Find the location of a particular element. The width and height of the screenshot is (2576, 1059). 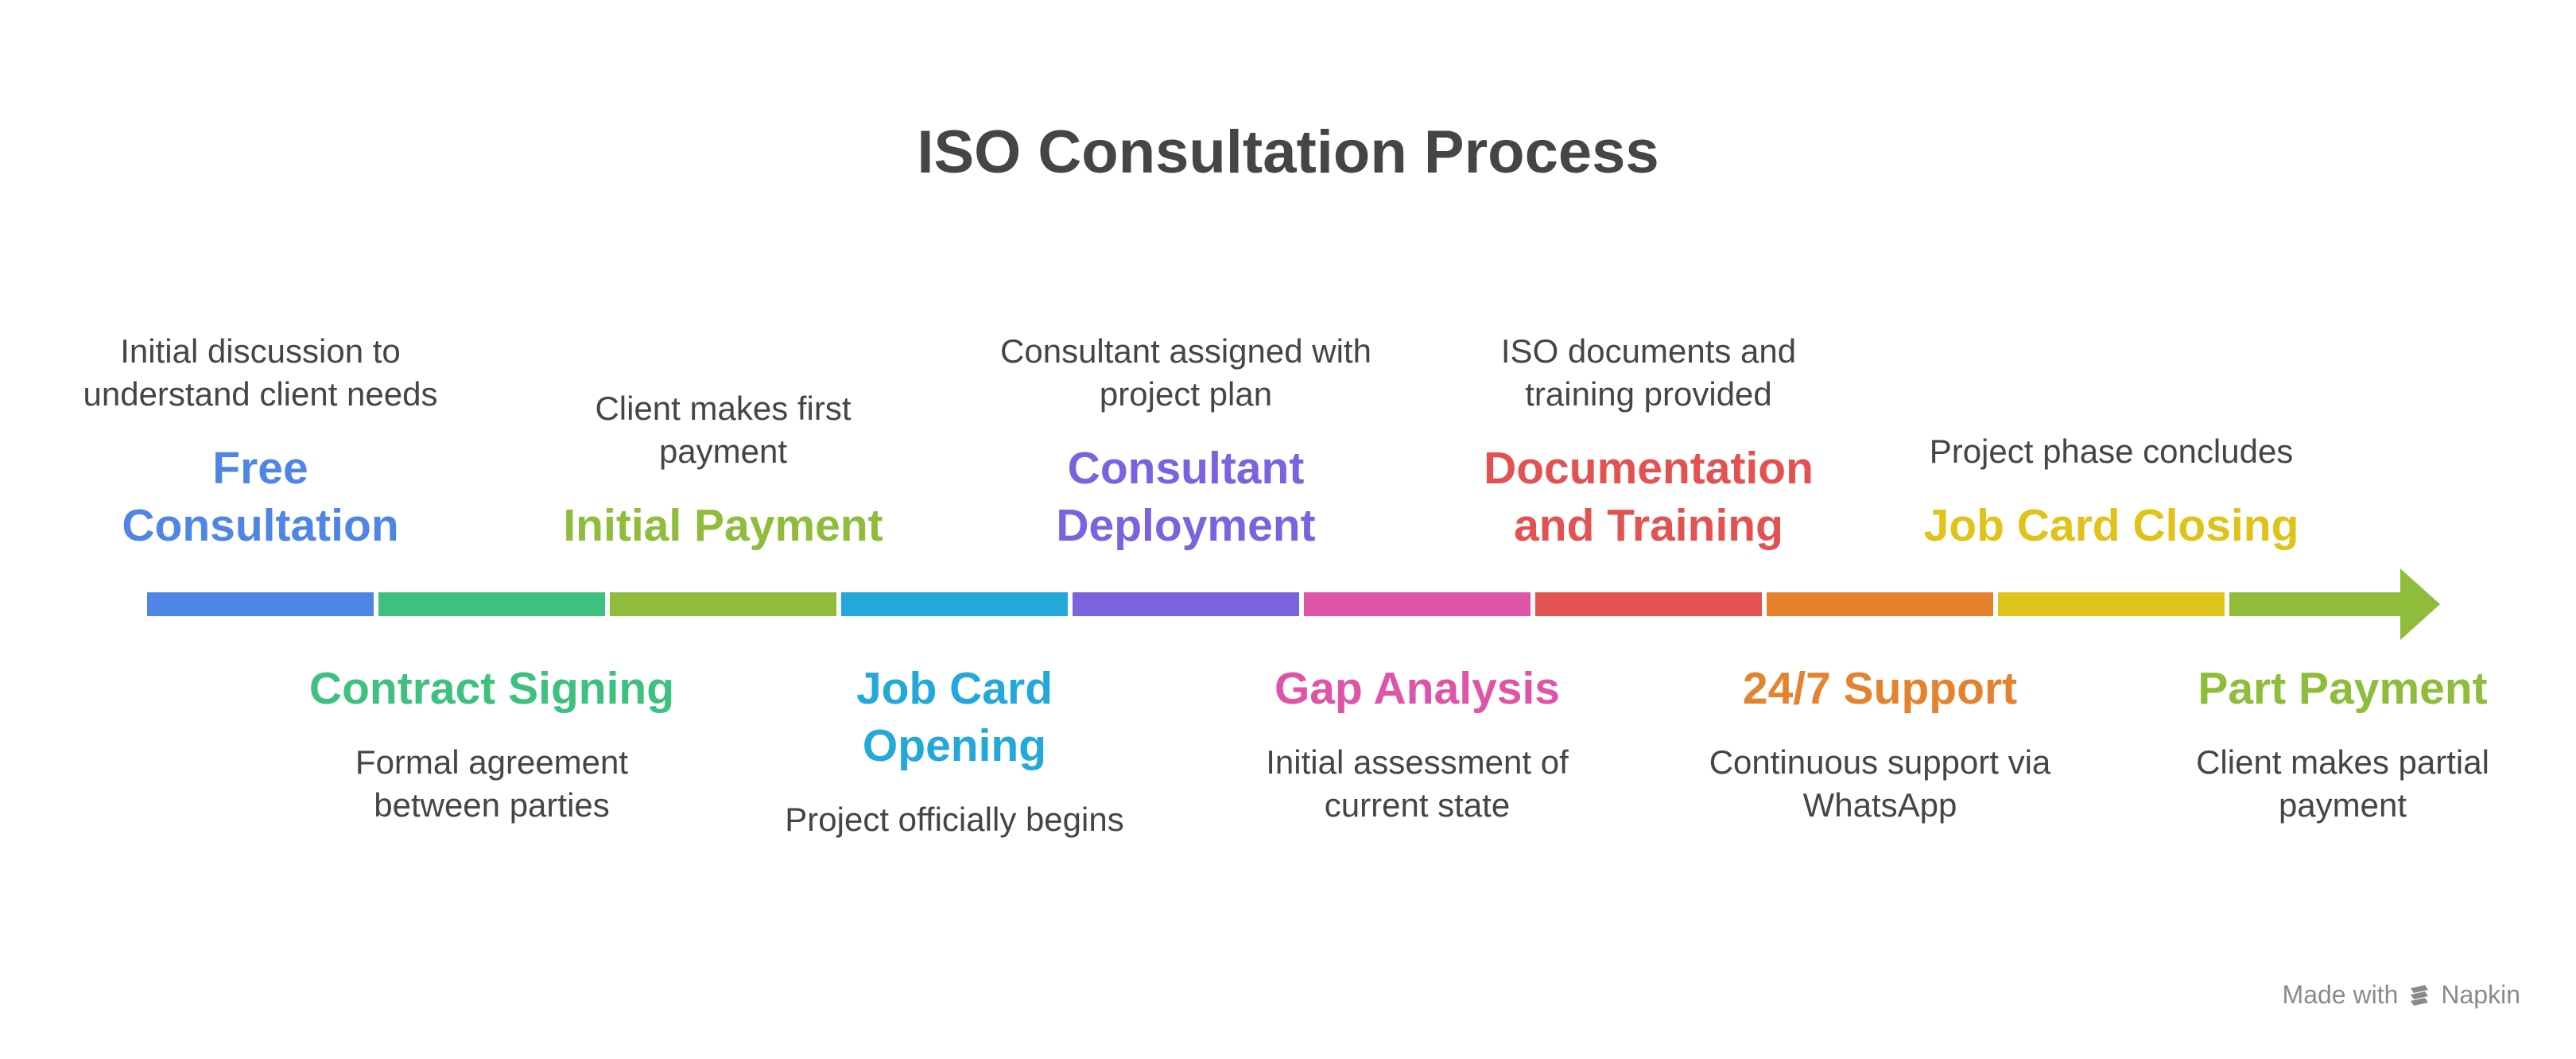

stage-label: Gap Analysis is located at coordinates (1417, 688).